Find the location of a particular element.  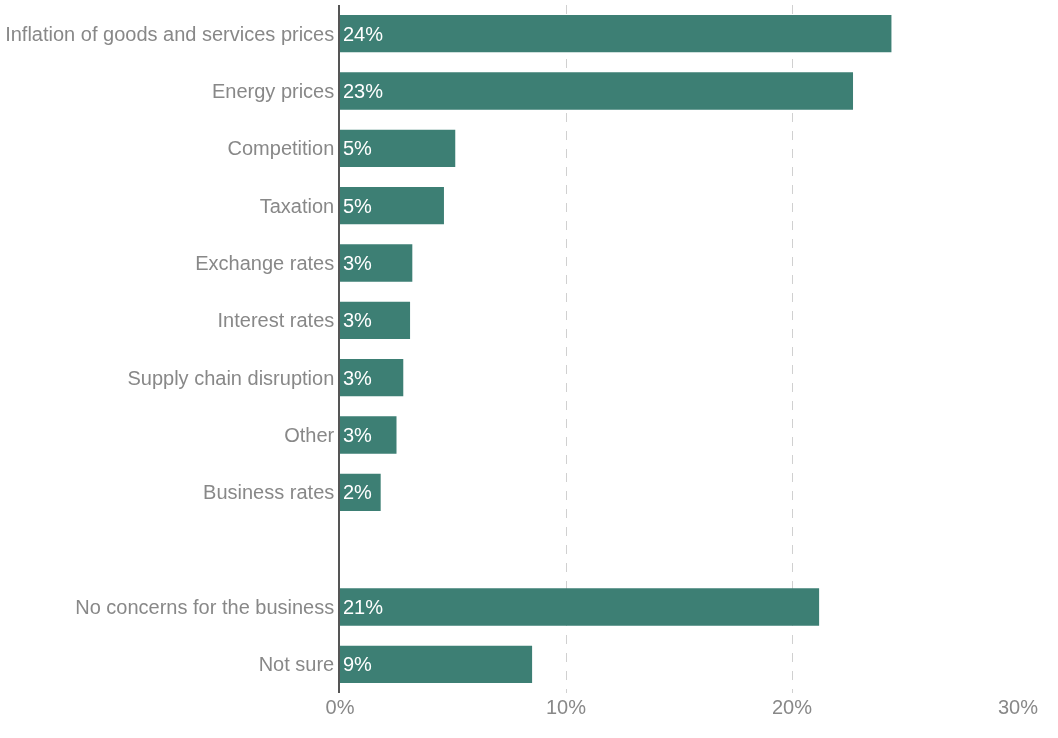

data-label: 21% is located at coordinates (363, 607).